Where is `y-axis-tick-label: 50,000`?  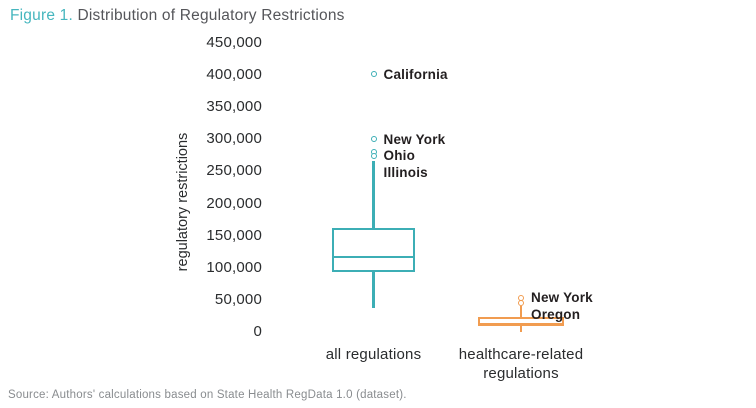 y-axis-tick-label: 50,000 is located at coordinates (238, 299).